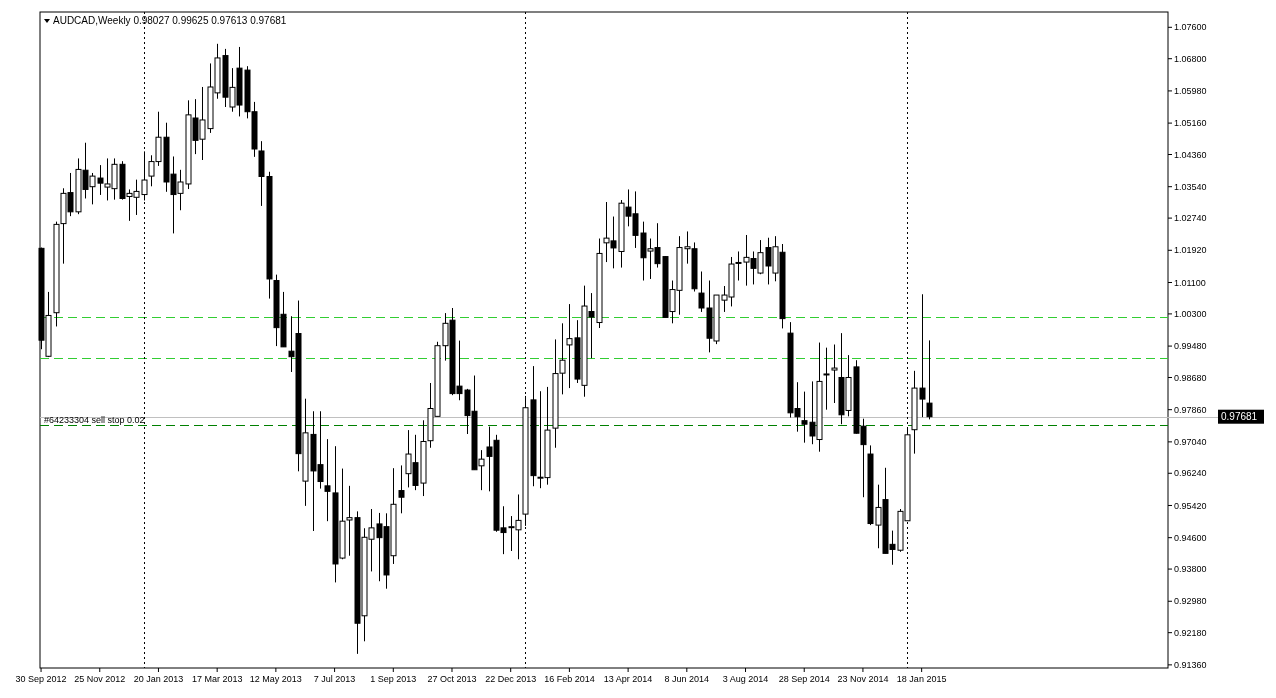 This screenshot has height=698, width=1276. What do you see at coordinates (1190, 505) in the screenshot?
I see `y-tick-label: 0.95420` at bounding box center [1190, 505].